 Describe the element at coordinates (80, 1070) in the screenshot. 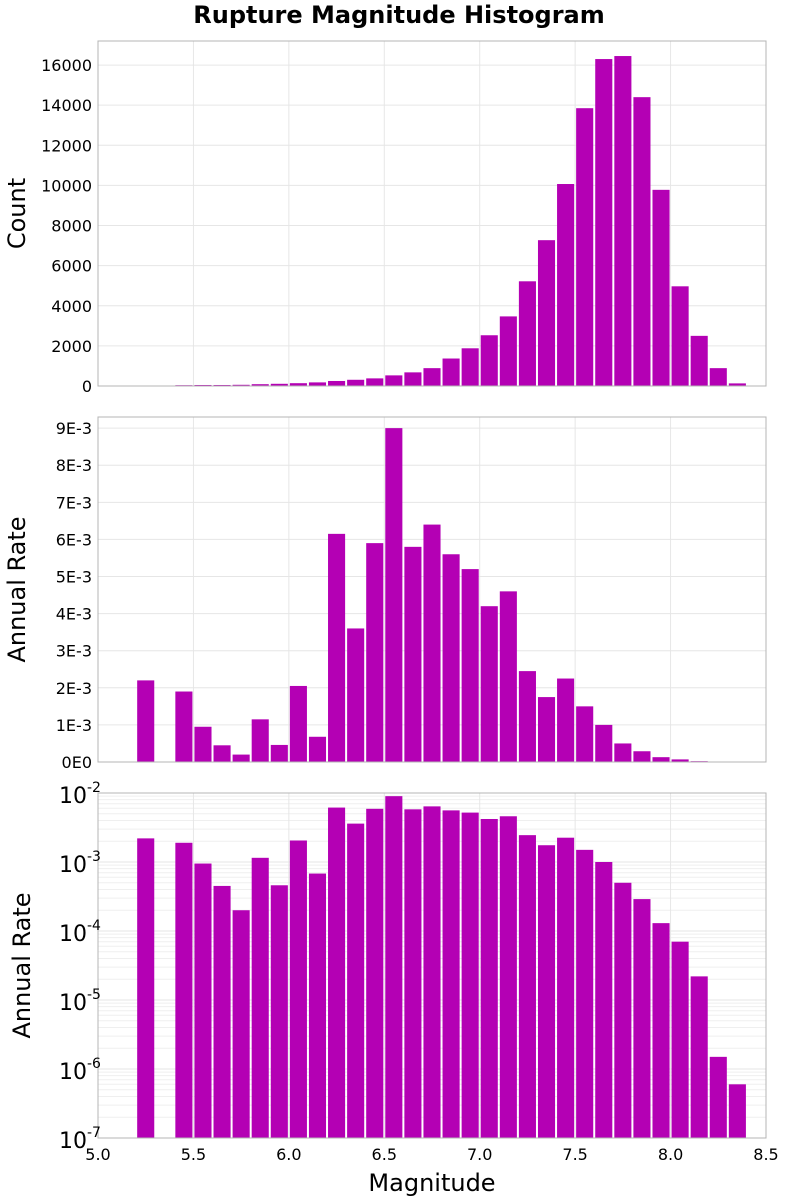

I see `y-tick-label: 10⁻⁶` at that location.